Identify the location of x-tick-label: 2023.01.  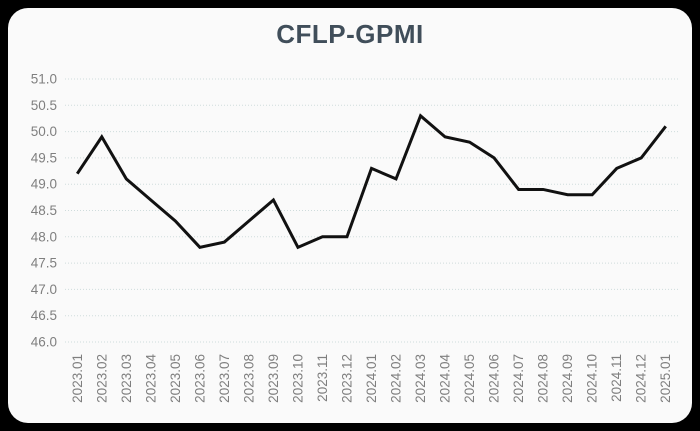
(77, 378).